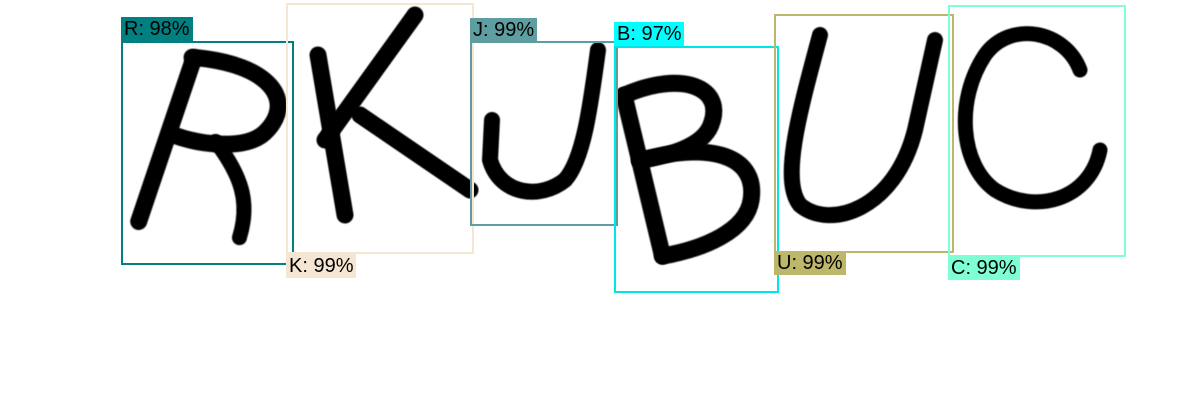 This screenshot has height=420, width=1200. Describe the element at coordinates (208, 147) in the screenshot. I see `glyph-r` at that location.